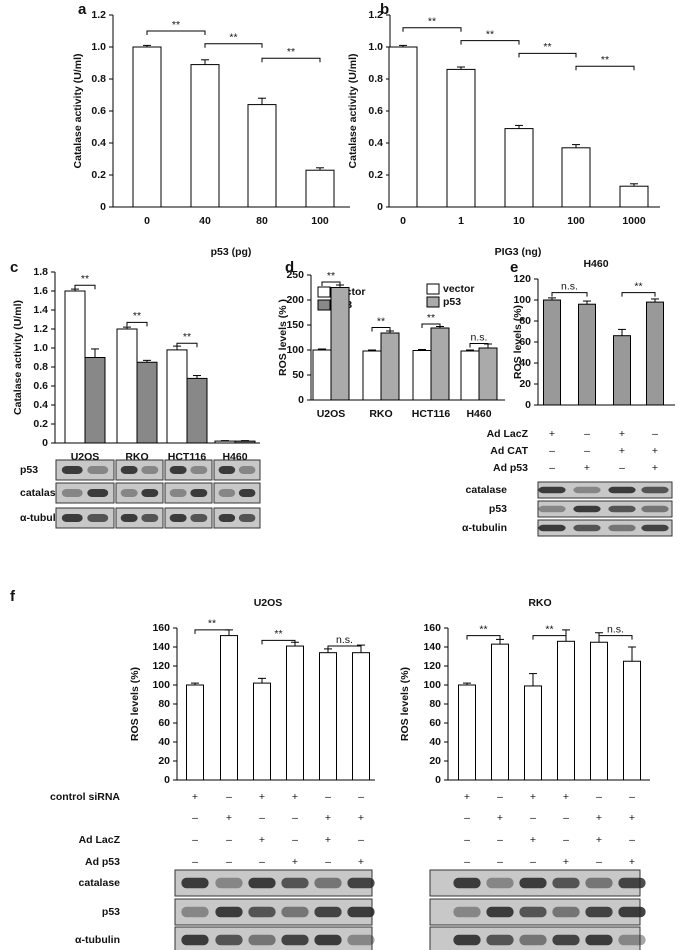  I want to click on y-tick-label: 120, so click(432, 666).